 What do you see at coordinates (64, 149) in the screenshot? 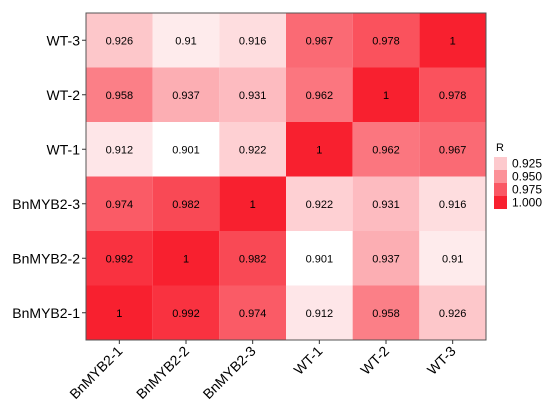
I see `y-tick-label: WT-1` at bounding box center [64, 149].